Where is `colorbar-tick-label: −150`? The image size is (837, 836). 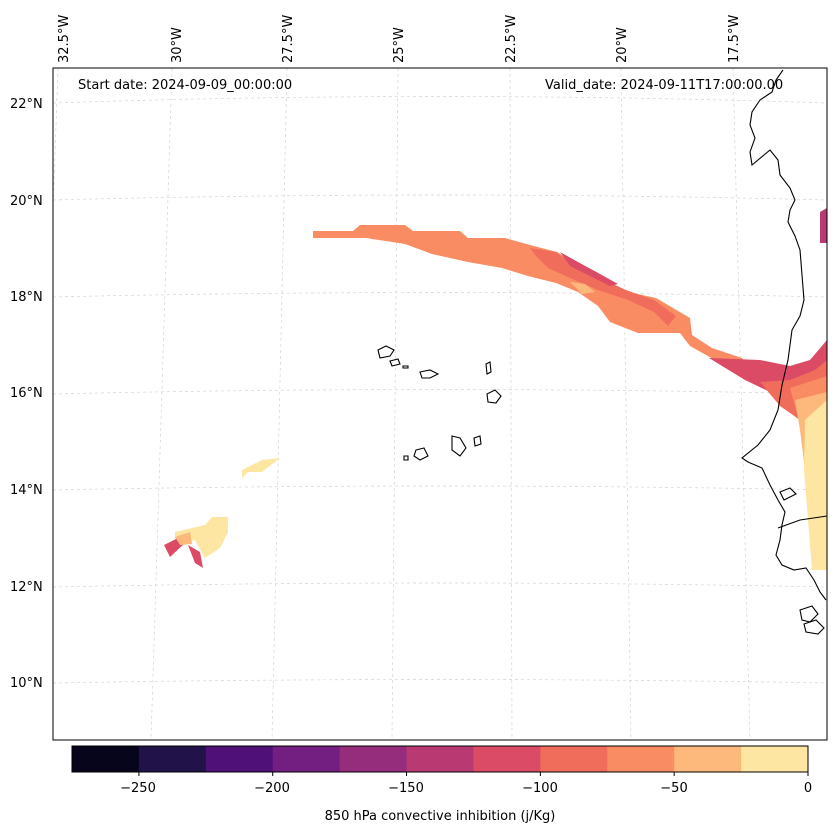 colorbar-tick-label: −150 is located at coordinates (406, 788).